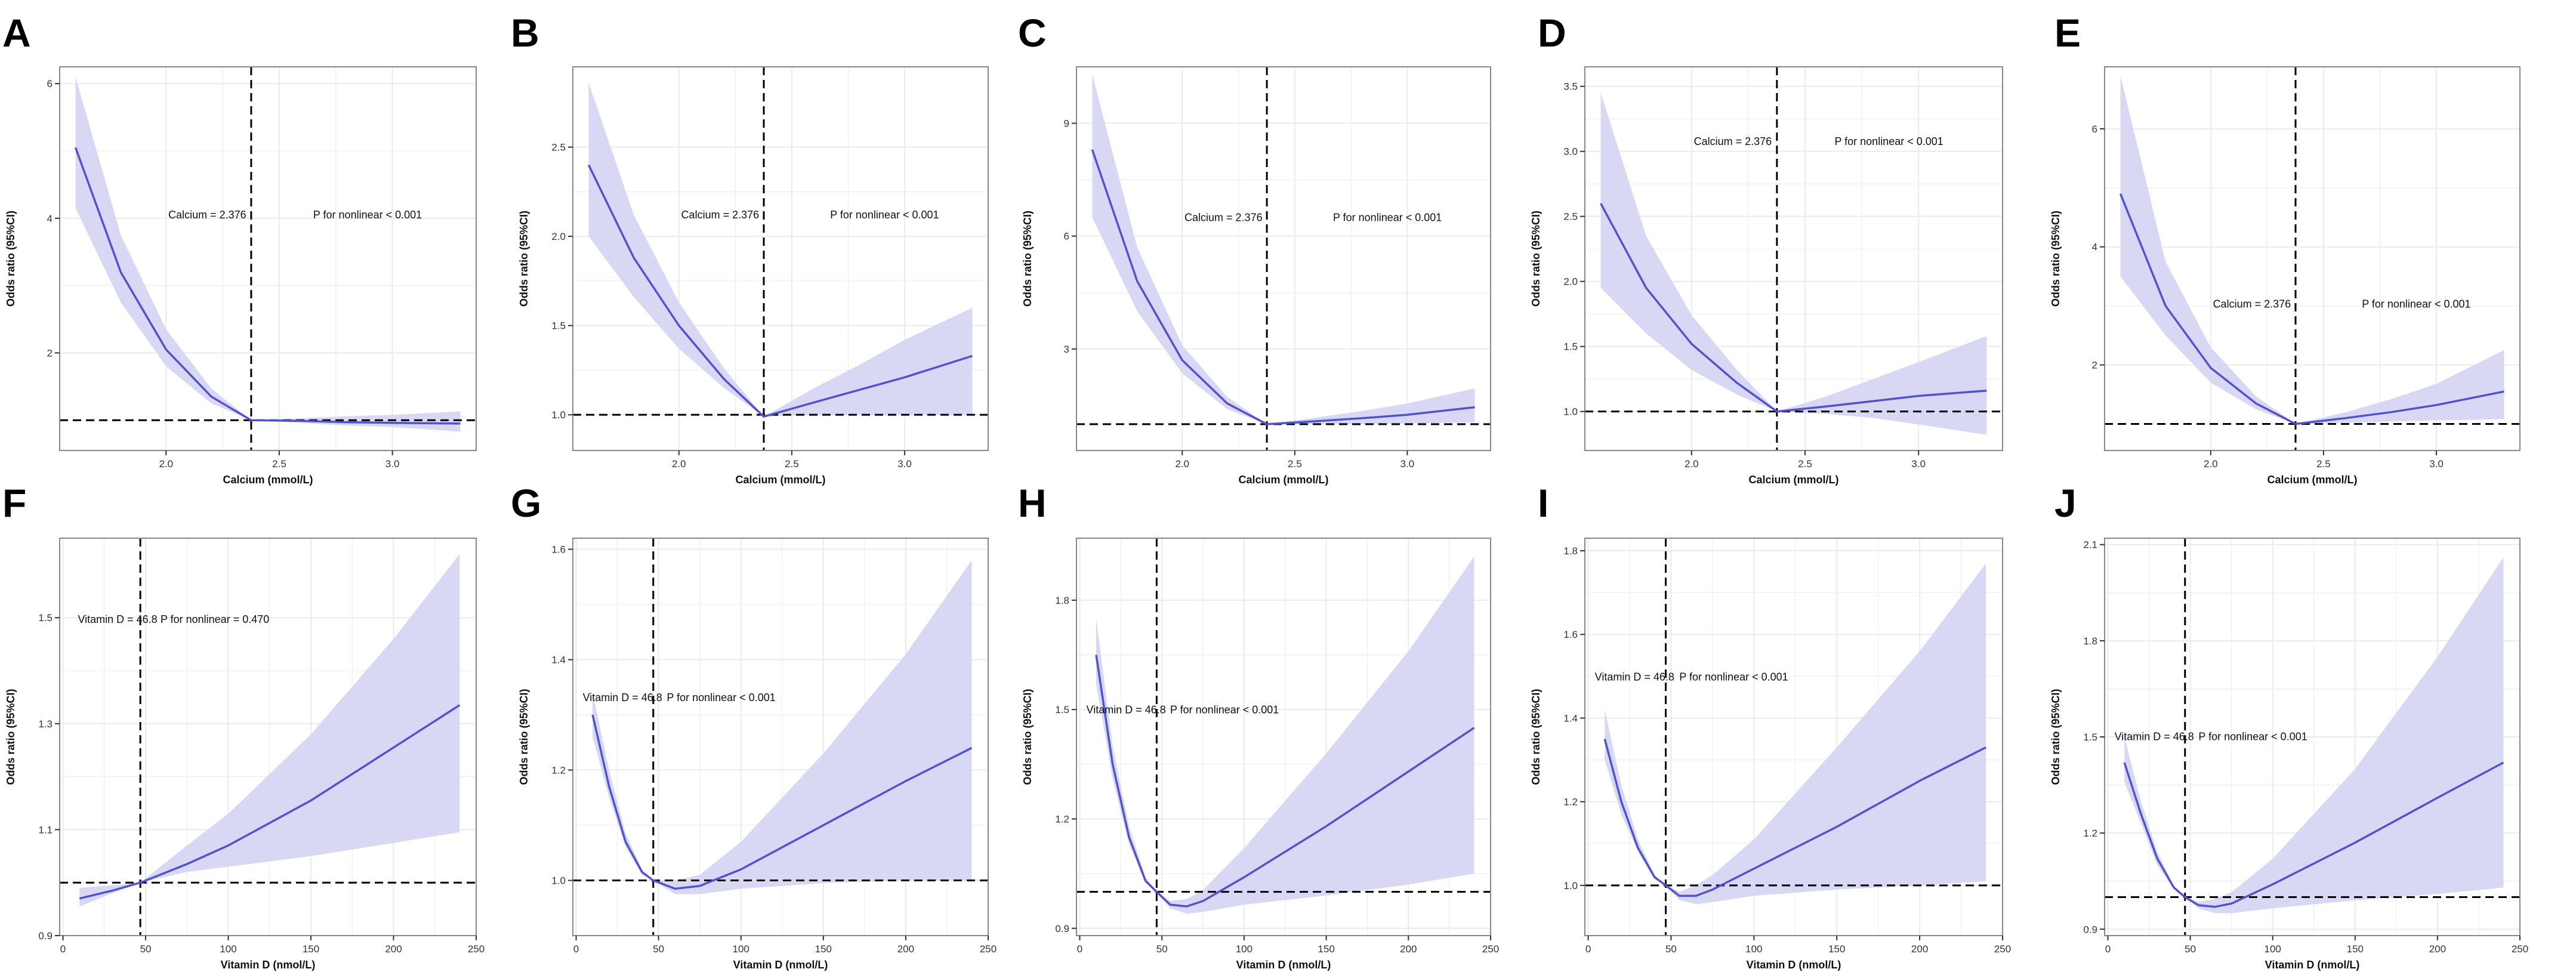 Image resolution: width=2576 pixels, height=972 pixels. Describe the element at coordinates (2090, 641) in the screenshot. I see `y-tick-label: 1.8` at that location.